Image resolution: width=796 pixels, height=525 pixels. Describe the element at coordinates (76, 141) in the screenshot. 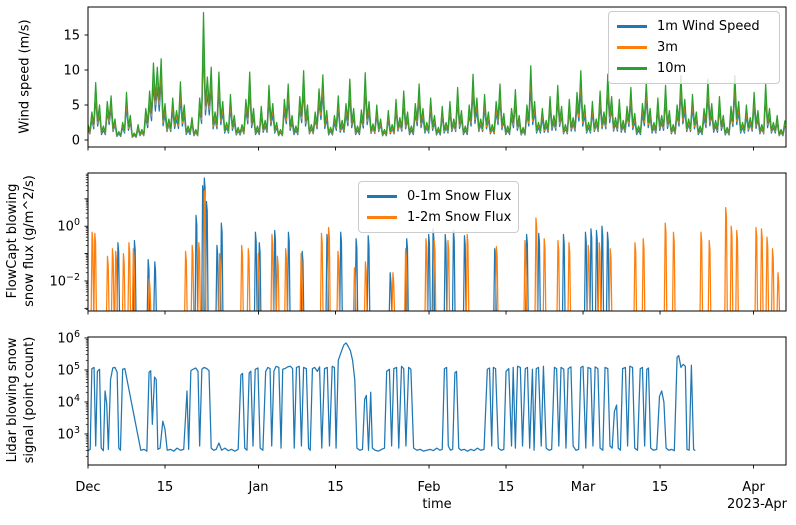

I see `y-tick-label: 0` at that location.